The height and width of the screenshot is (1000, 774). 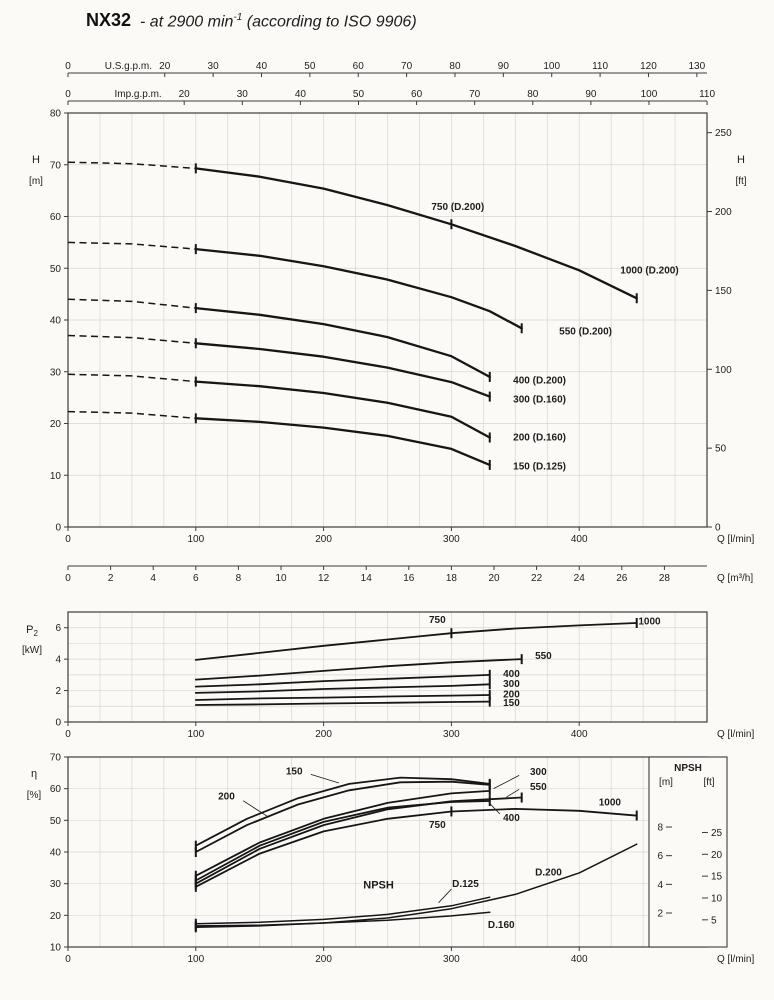 I want to click on m3h-tick-label: 8, so click(x=239, y=578).